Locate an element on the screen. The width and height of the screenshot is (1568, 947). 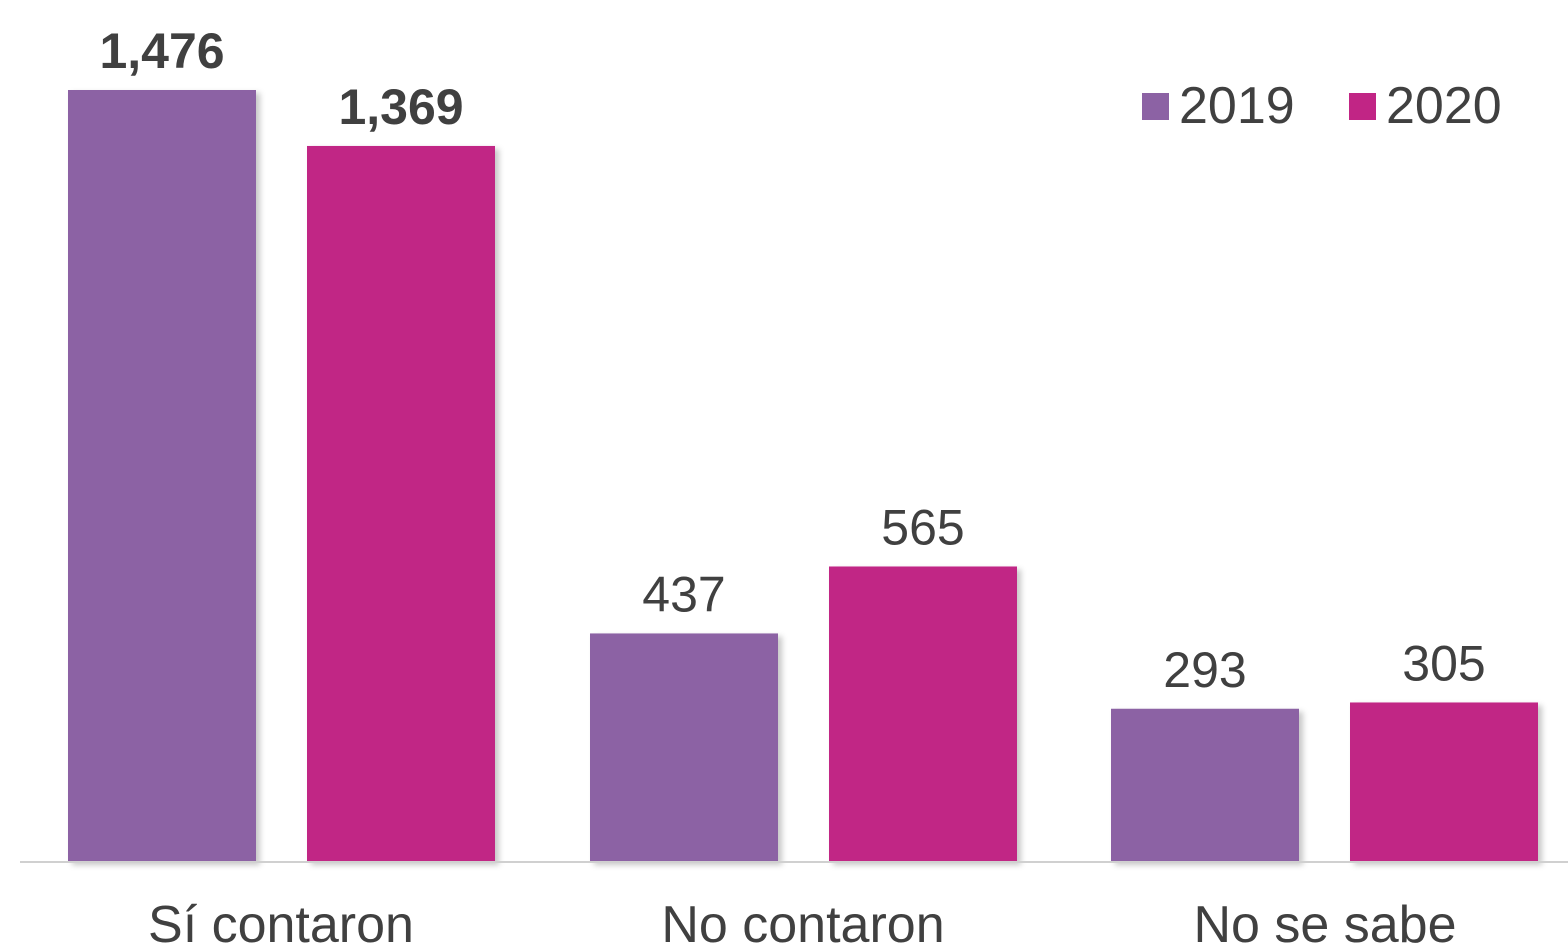
data-label-2020-0: 1,369 is located at coordinates (400, 107).